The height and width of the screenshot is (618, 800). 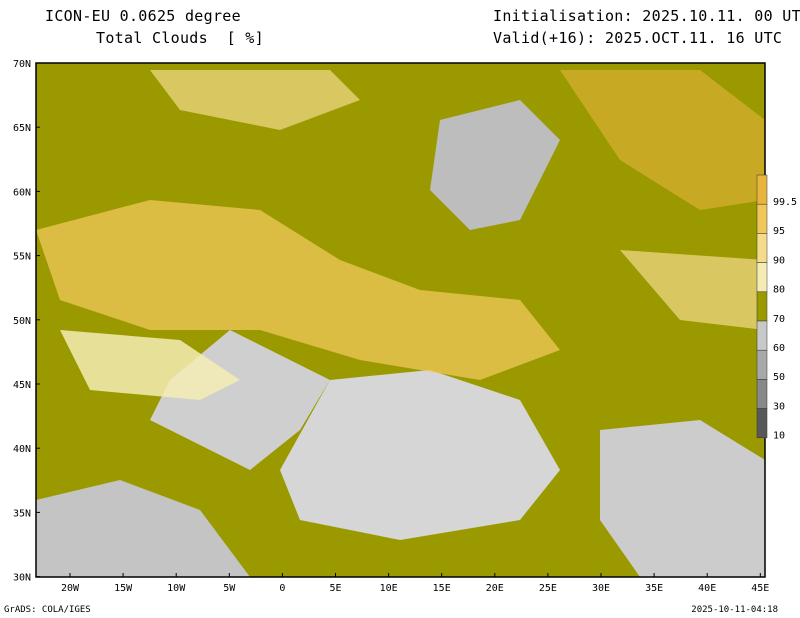 I want to click on russia-cloud-band, so click(x=692, y=290).